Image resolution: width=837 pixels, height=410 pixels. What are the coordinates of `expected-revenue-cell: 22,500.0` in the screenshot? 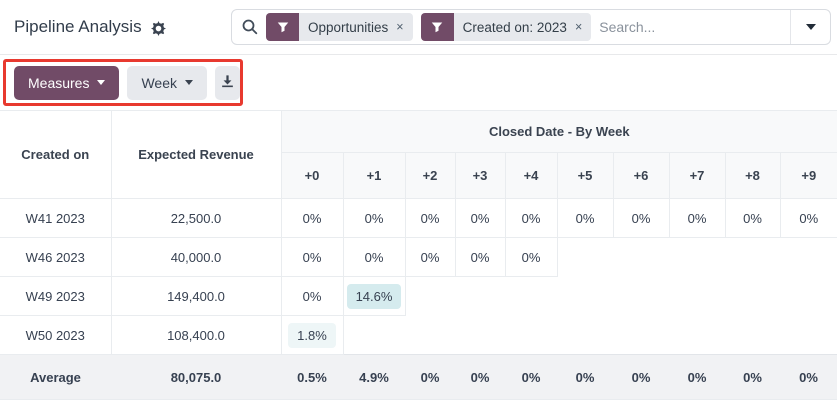 It's located at (196, 218).